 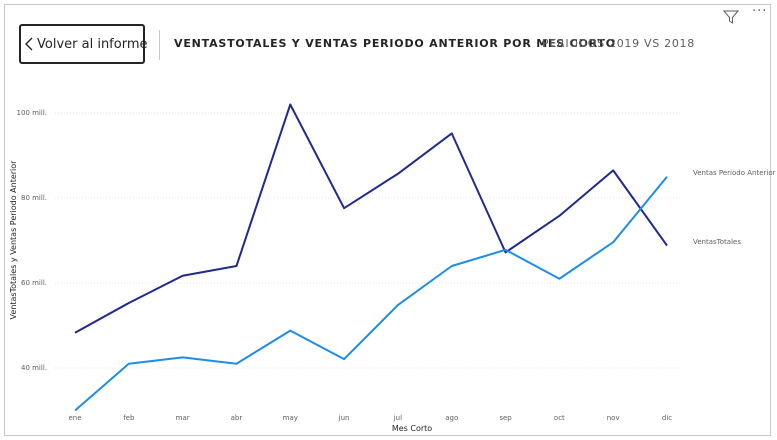 I want to click on chevron-left-icon, so click(x=29, y=44).